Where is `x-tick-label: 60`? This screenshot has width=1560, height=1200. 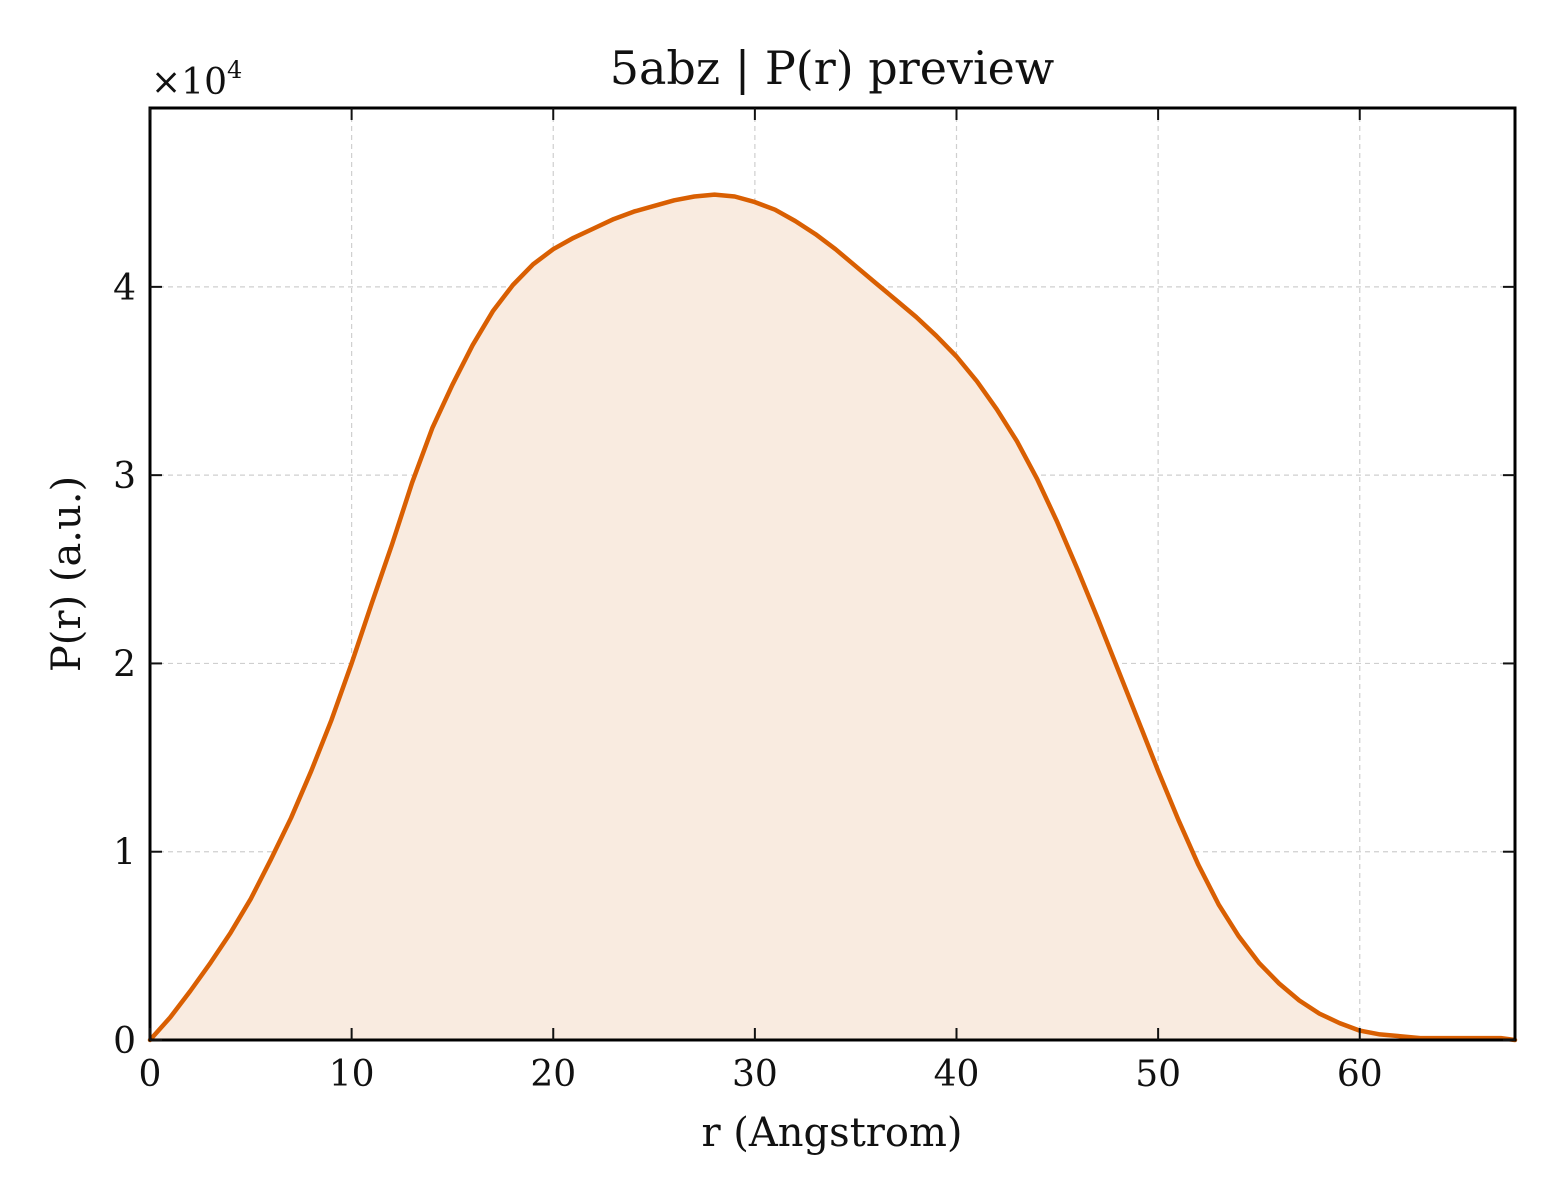
x-tick-label: 60 is located at coordinates (1360, 1074).